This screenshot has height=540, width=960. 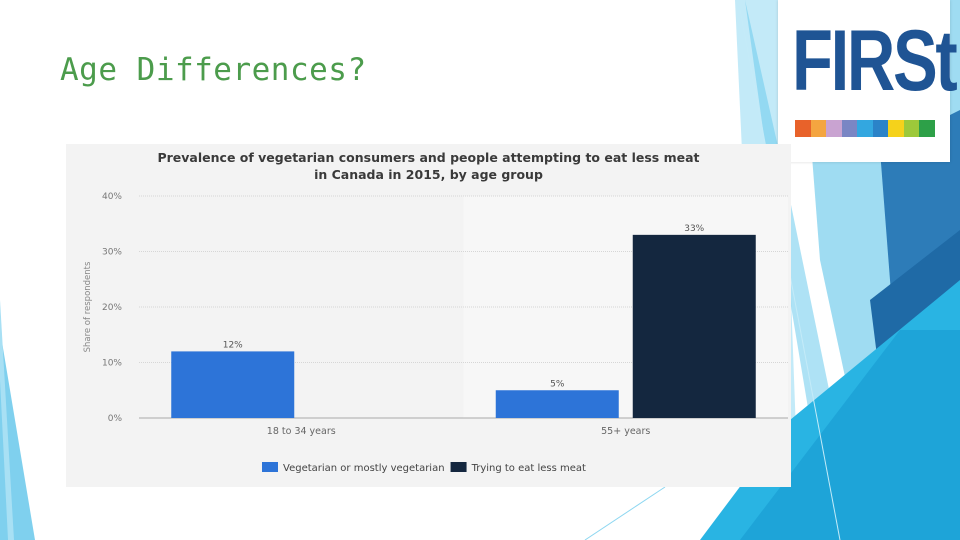 What do you see at coordinates (112, 253) in the screenshot?
I see `y-tick-label: 30%` at bounding box center [112, 253].